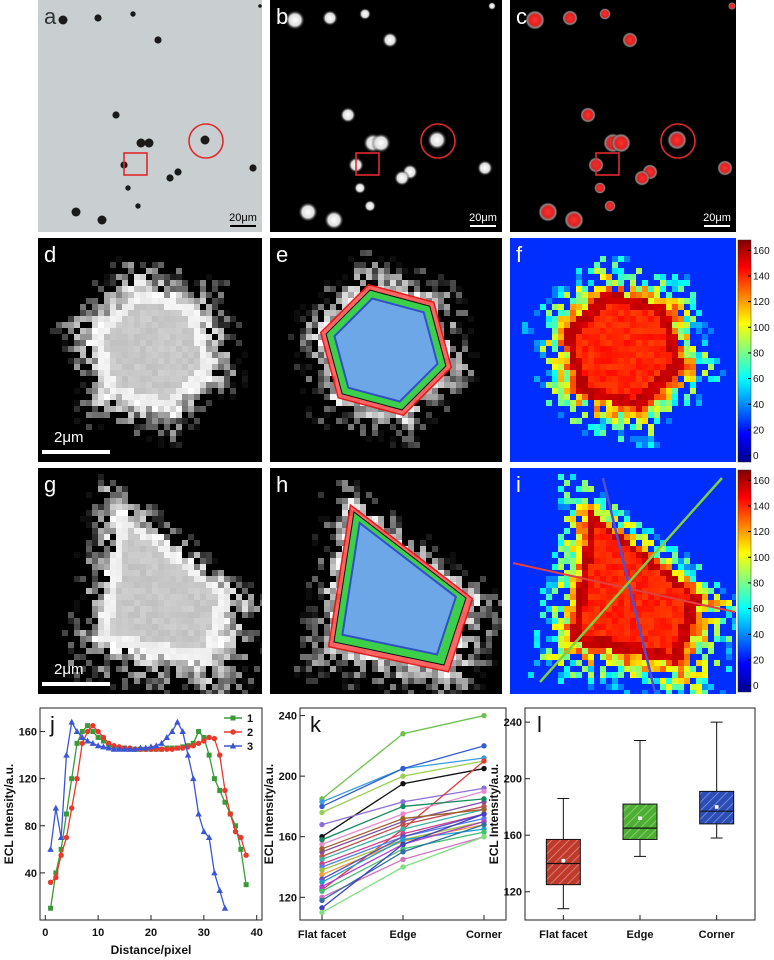 This screenshot has width=774, height=960. What do you see at coordinates (282, 254) in the screenshot?
I see `panel-label: e` at bounding box center [282, 254].